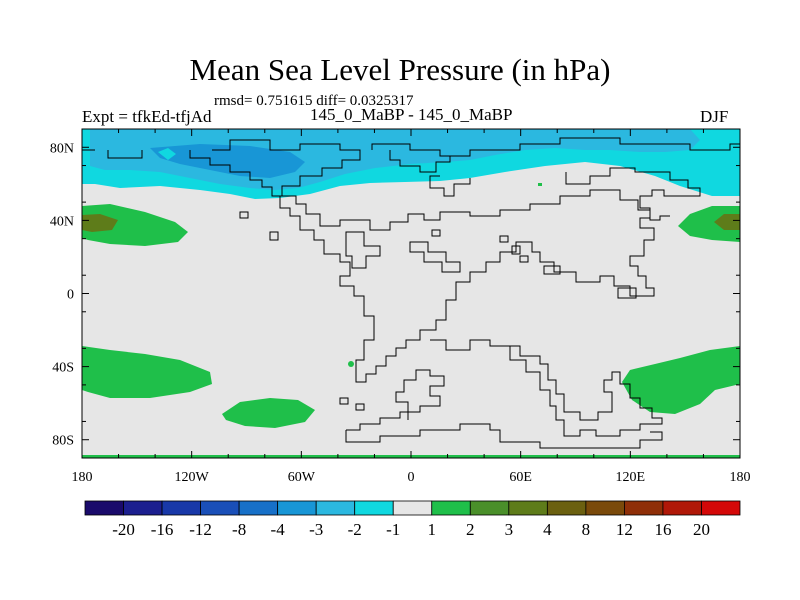 This screenshot has width=800, height=600. Describe the element at coordinates (123, 529) in the screenshot. I see `colorbar-label: -20` at that location.